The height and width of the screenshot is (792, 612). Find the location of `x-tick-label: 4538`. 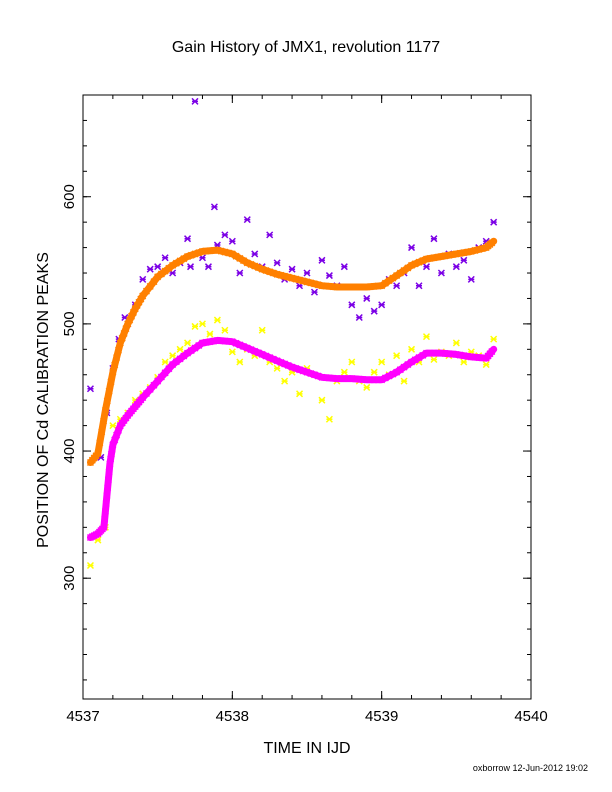

x-tick-label: 4538 is located at coordinates (232, 716).